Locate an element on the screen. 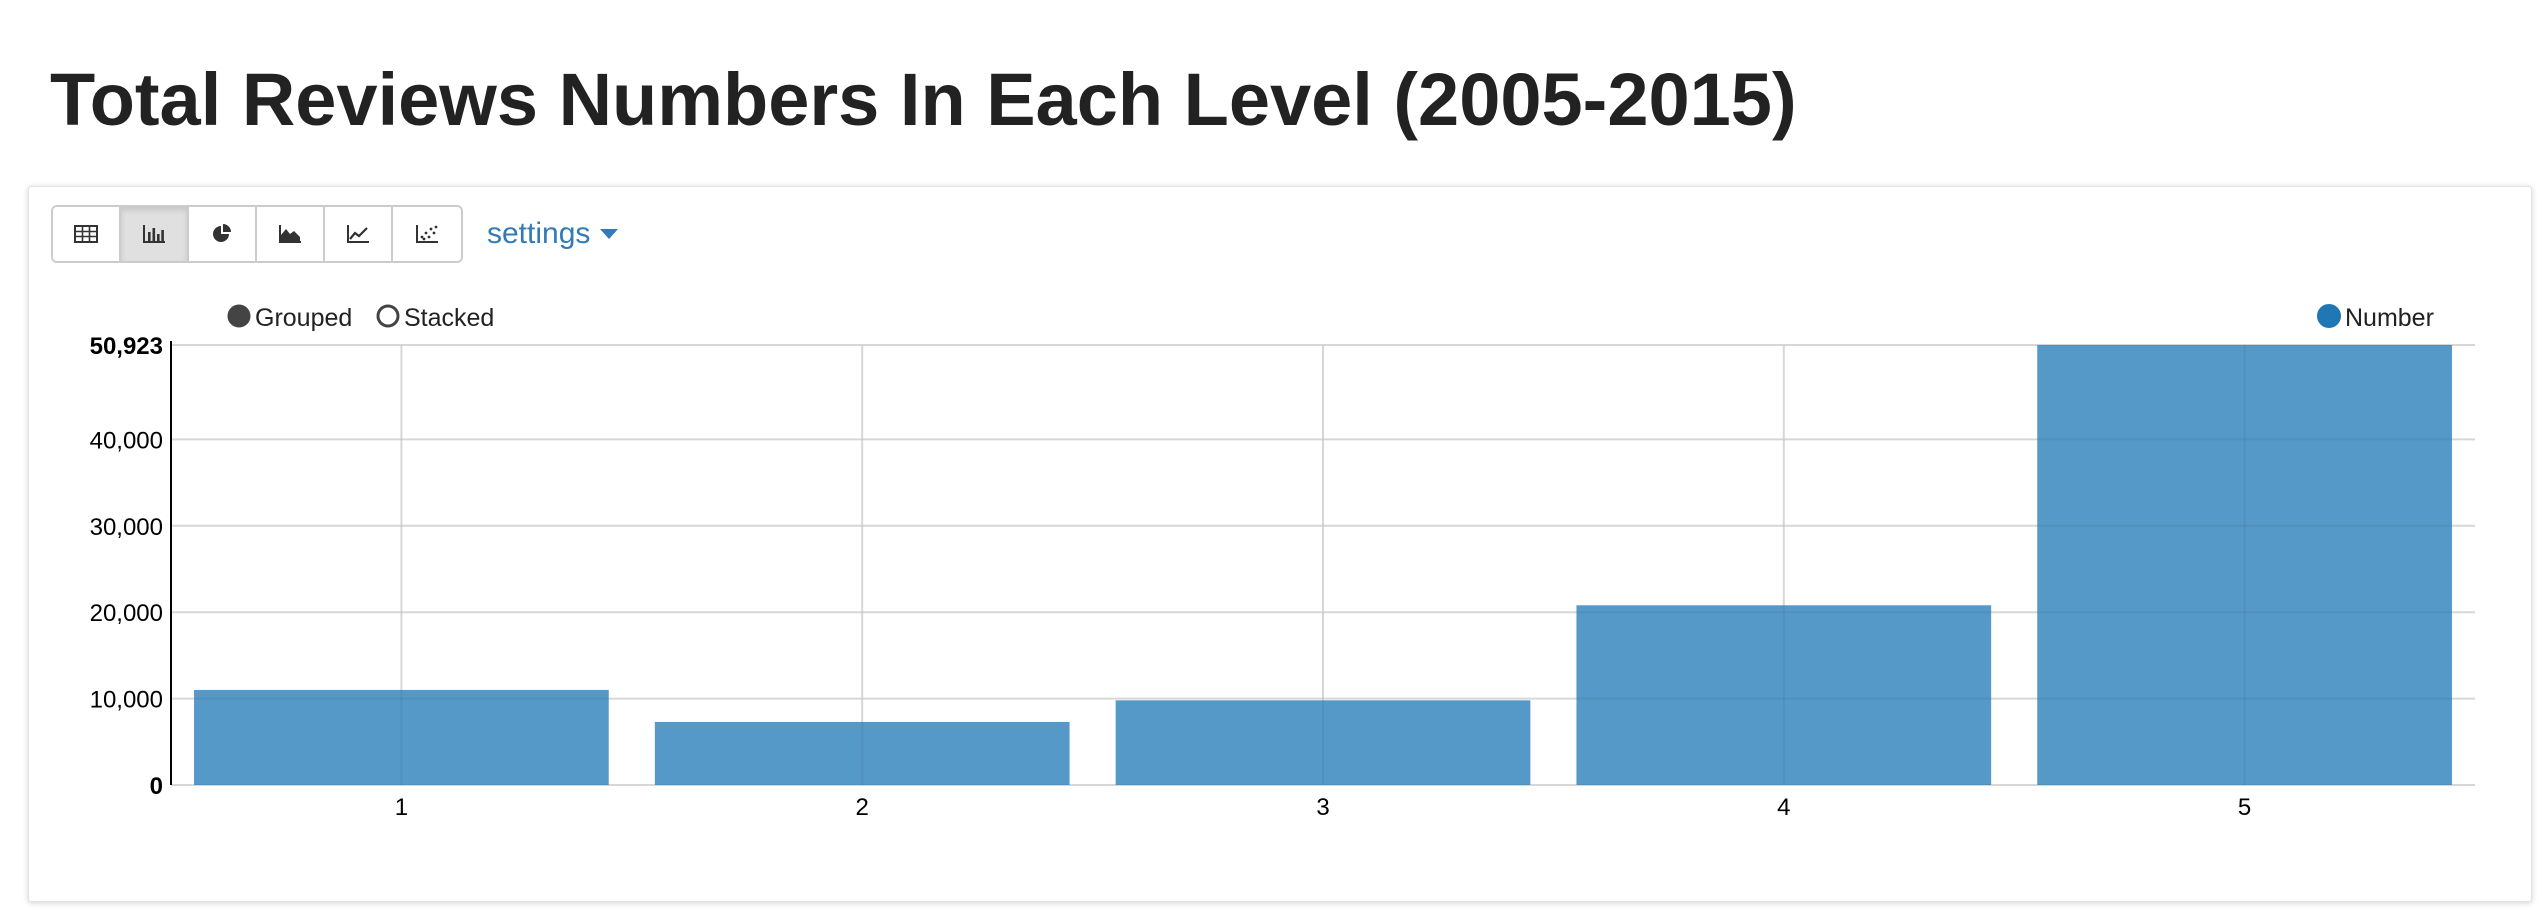 The width and height of the screenshot is (2546, 914). x-tick-label: 3 is located at coordinates (1322, 807).